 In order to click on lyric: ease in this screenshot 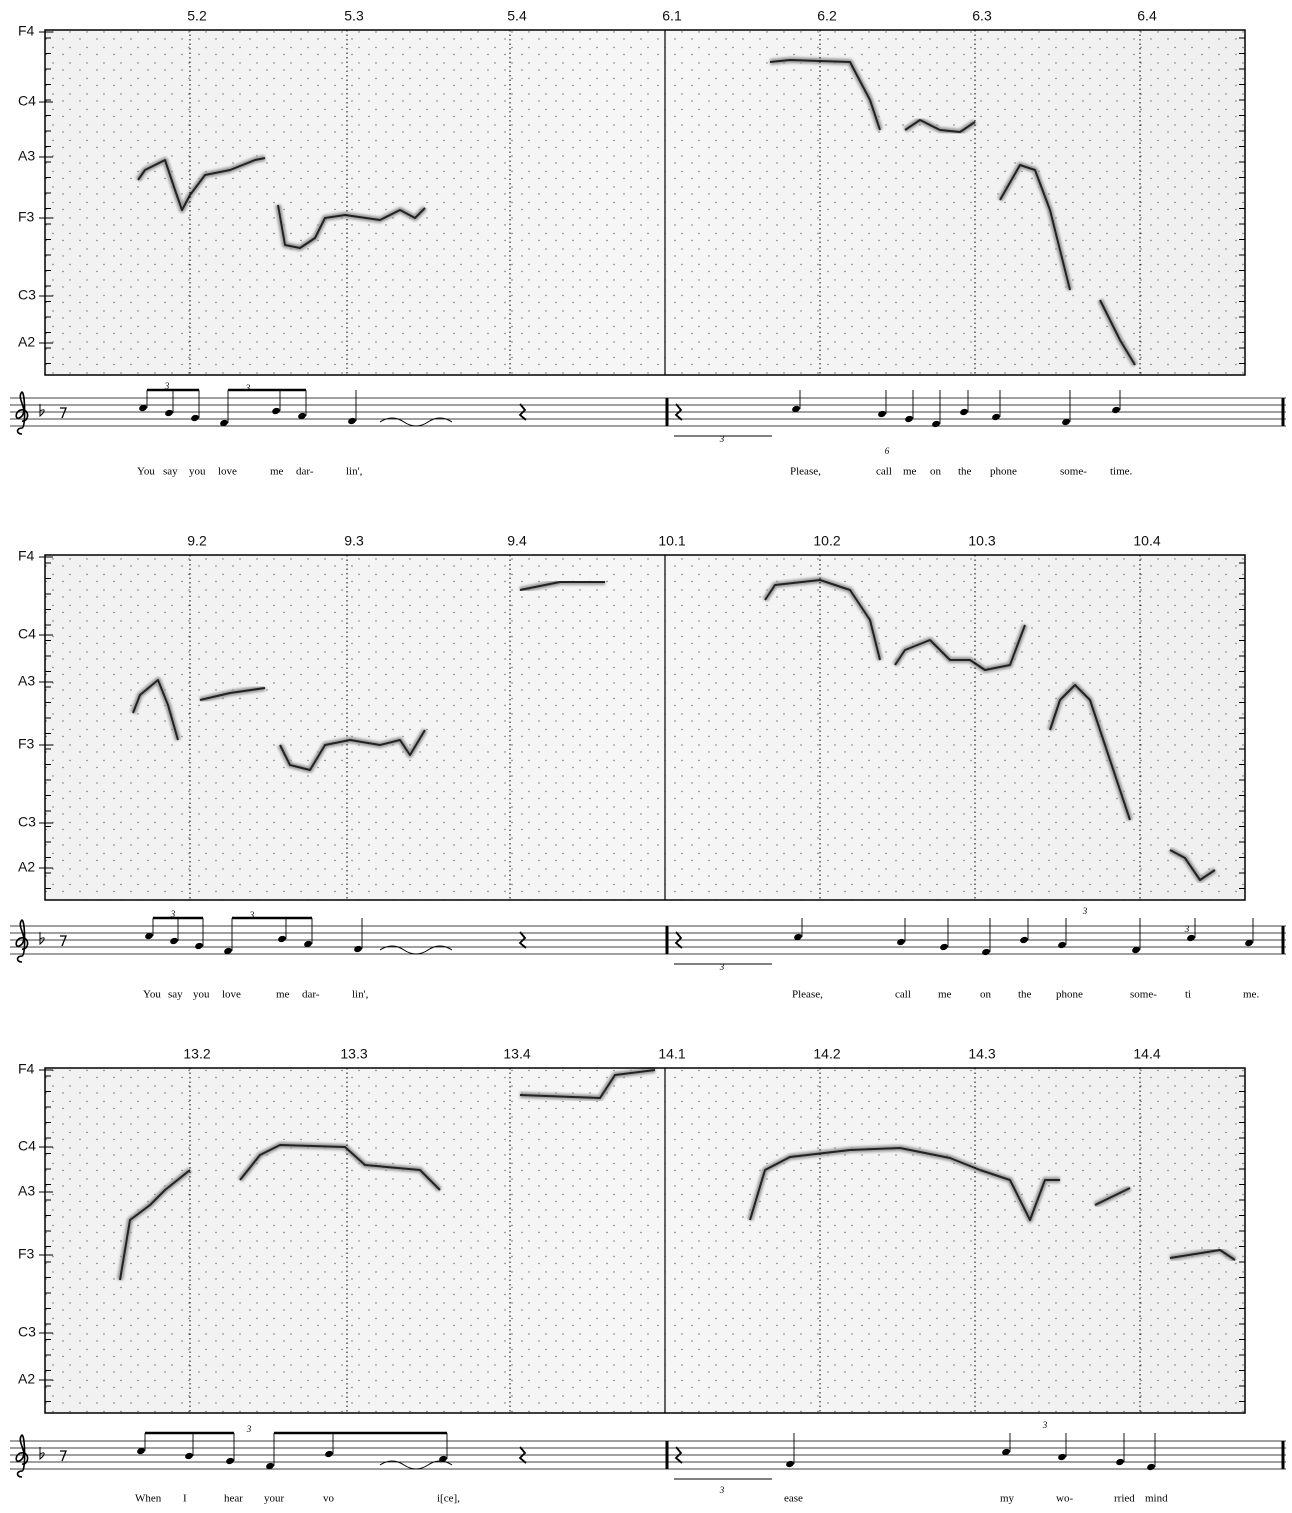, I will do `click(793, 1499)`.